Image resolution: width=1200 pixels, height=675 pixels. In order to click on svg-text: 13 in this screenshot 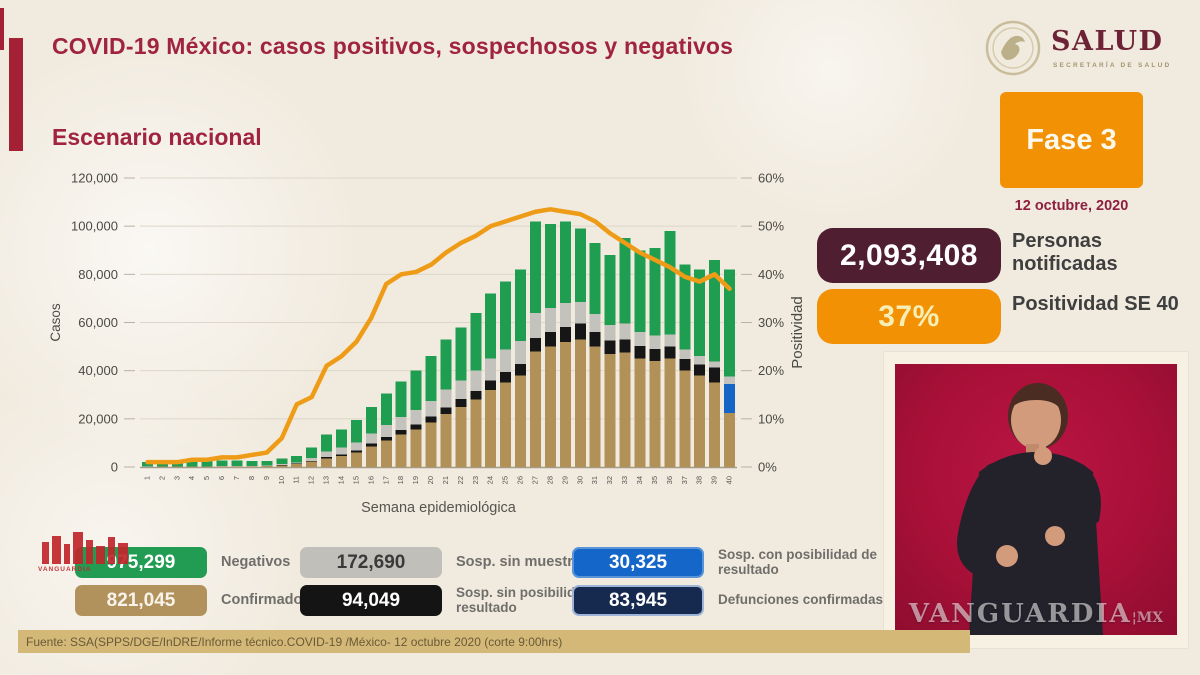, I will do `click(326, 480)`.